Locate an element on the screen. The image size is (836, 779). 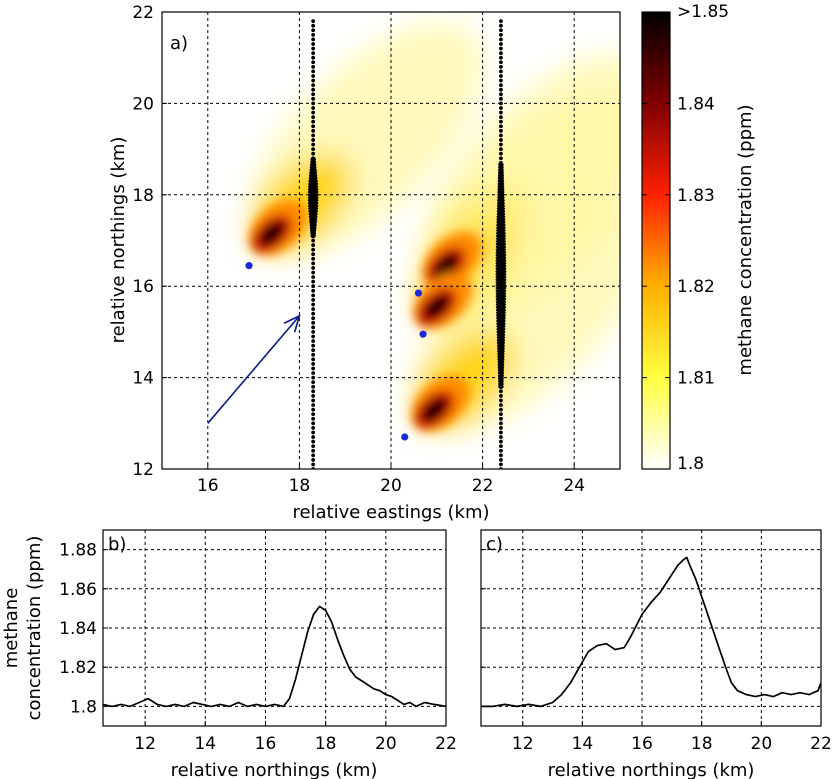
y-tick-label: 1.86 is located at coordinates (78, 590).